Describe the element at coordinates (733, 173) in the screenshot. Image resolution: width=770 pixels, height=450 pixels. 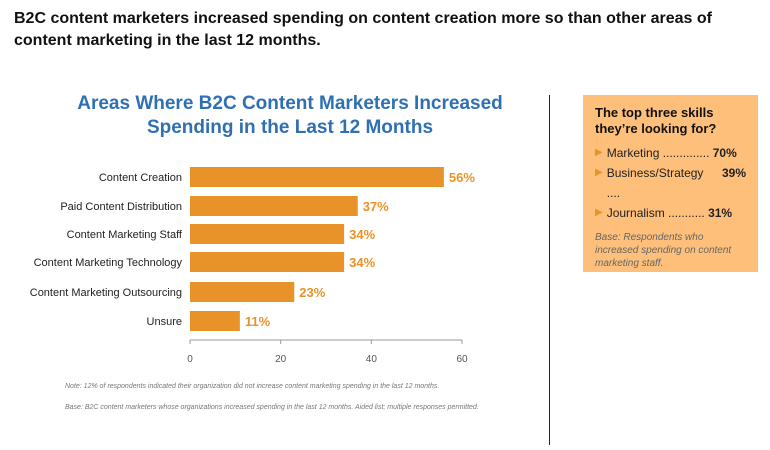
I see `skill-value: 39%` at that location.